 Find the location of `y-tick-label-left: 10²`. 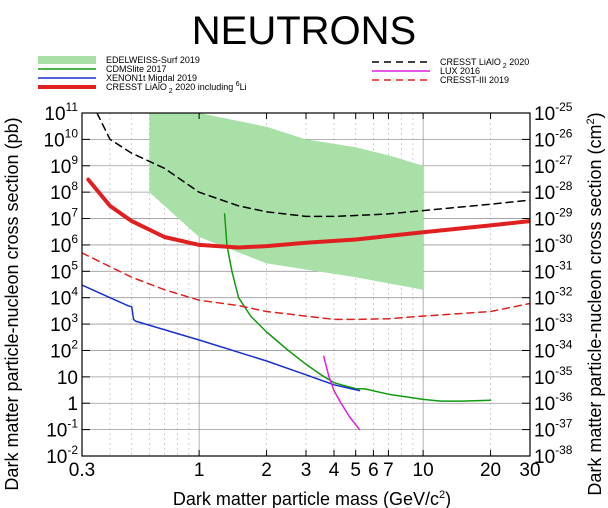

y-tick-label-left: 10² is located at coordinates (64, 349).